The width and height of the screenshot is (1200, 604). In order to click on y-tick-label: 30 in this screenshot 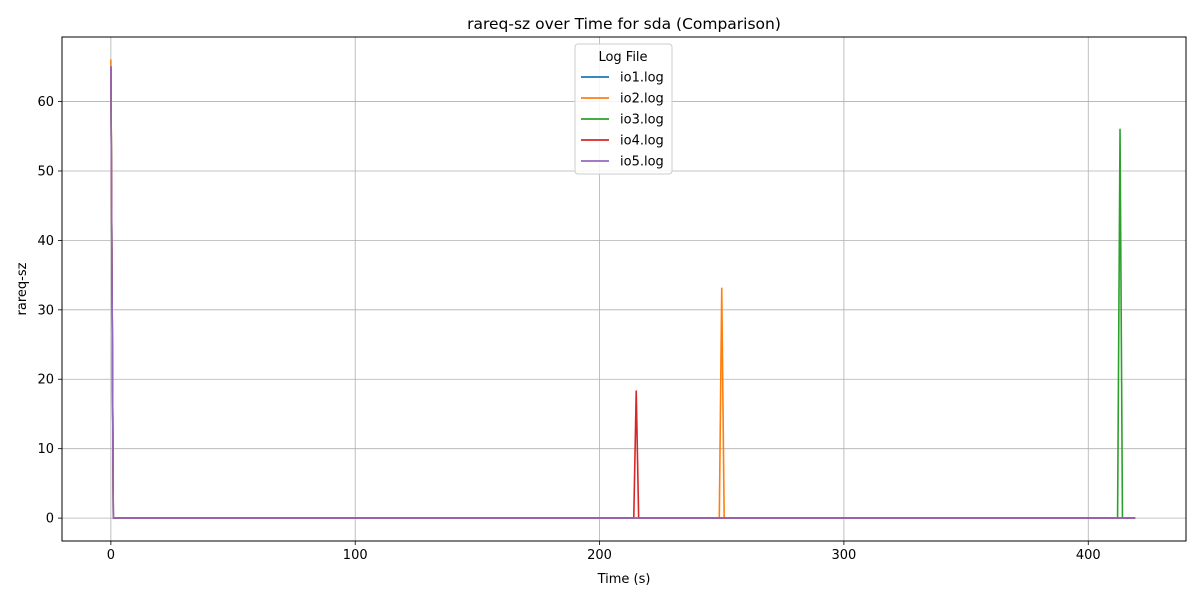, I will do `click(45, 310)`.